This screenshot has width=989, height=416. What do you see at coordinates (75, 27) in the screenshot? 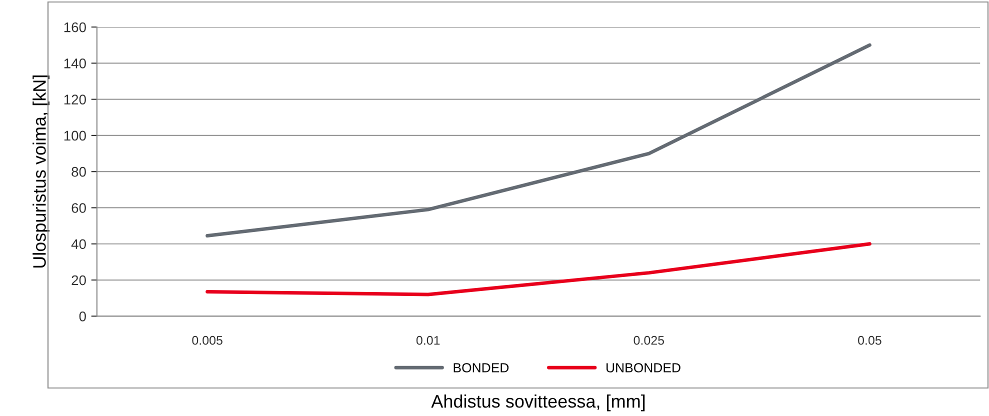
I see `y-tick-label: 160` at bounding box center [75, 27].